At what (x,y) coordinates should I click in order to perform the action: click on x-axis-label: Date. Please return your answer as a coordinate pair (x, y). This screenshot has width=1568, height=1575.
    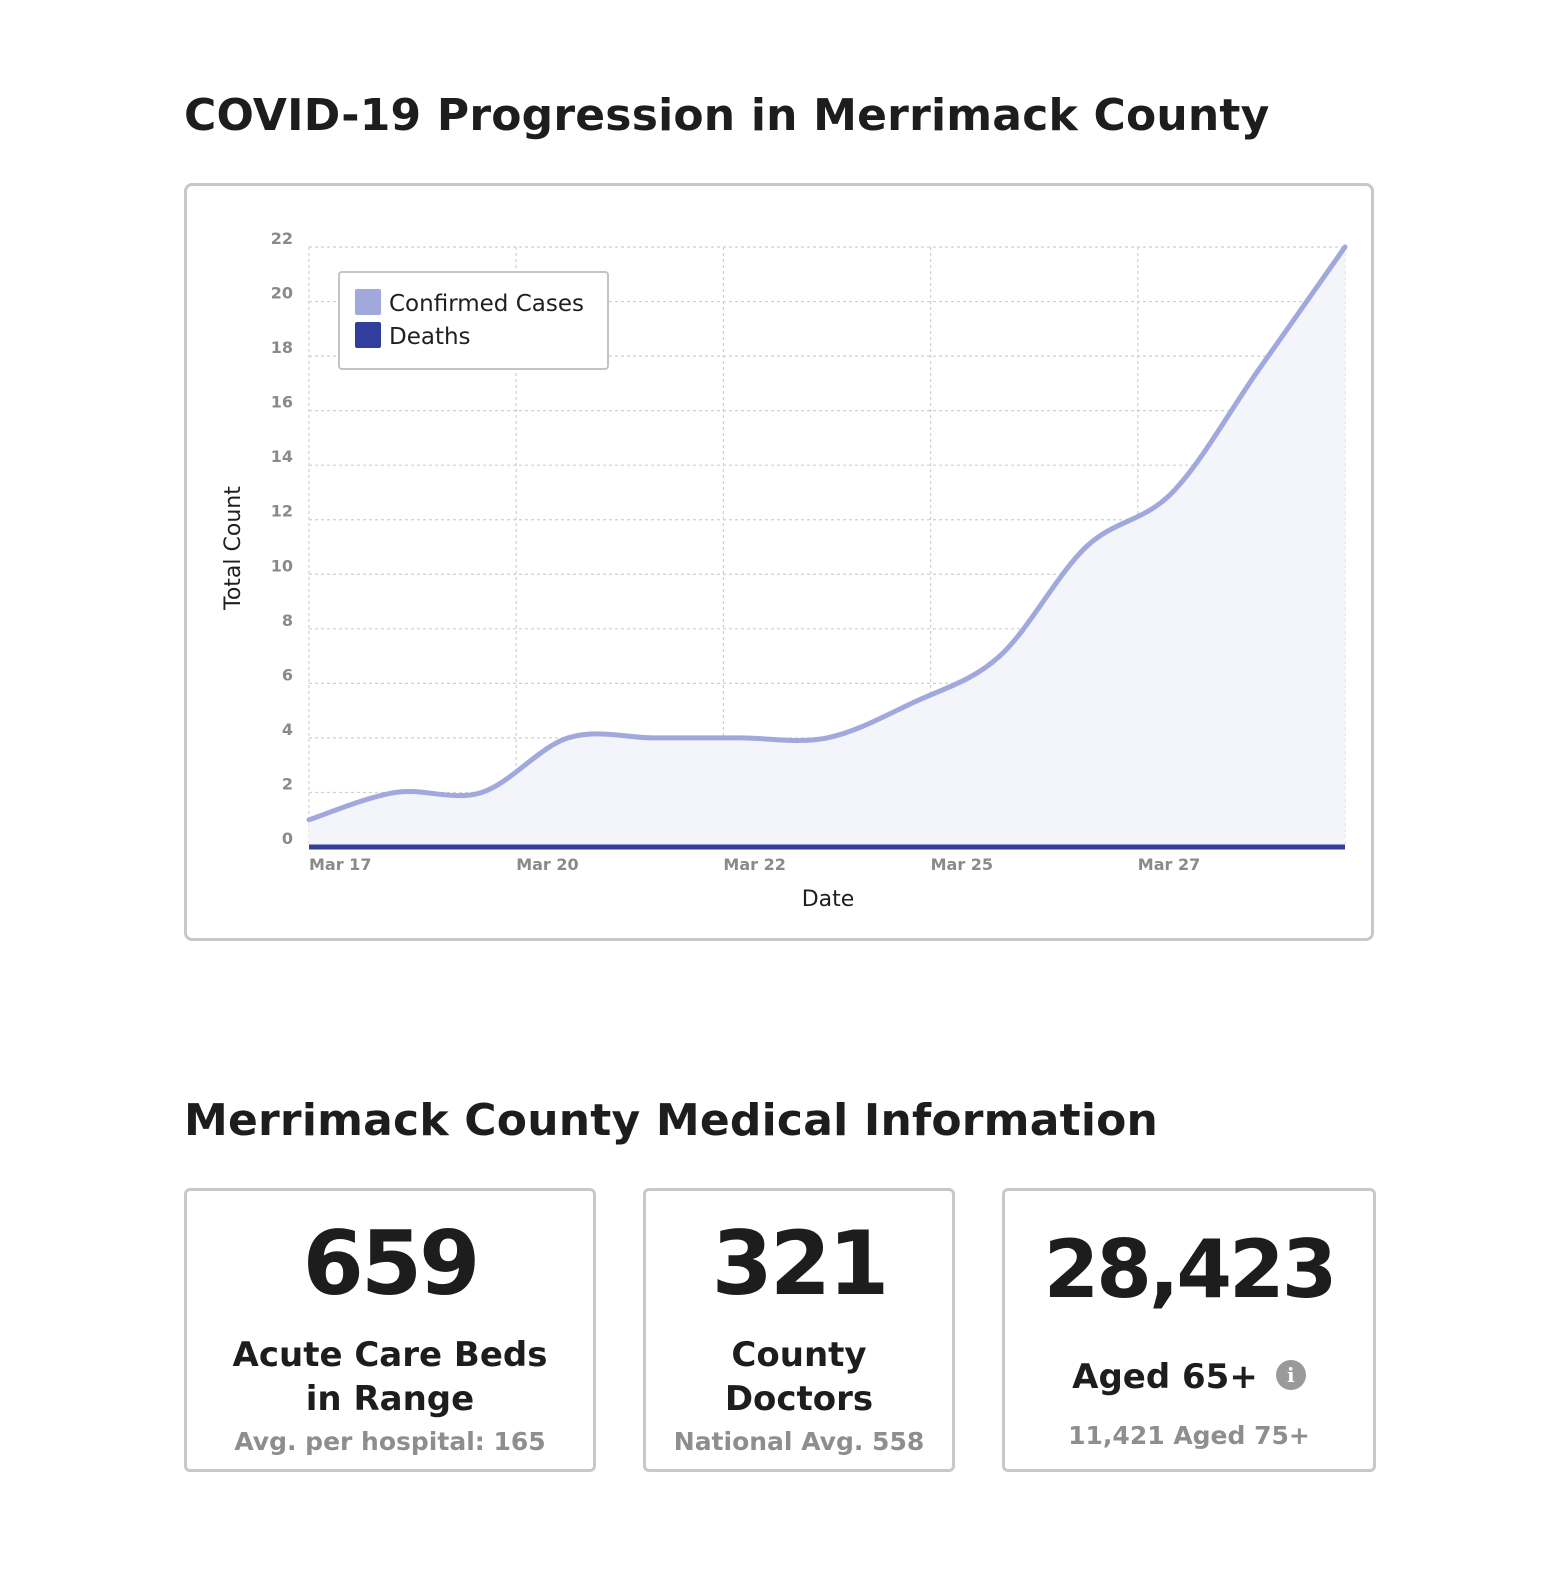
    Looking at the image, I should click on (828, 899).